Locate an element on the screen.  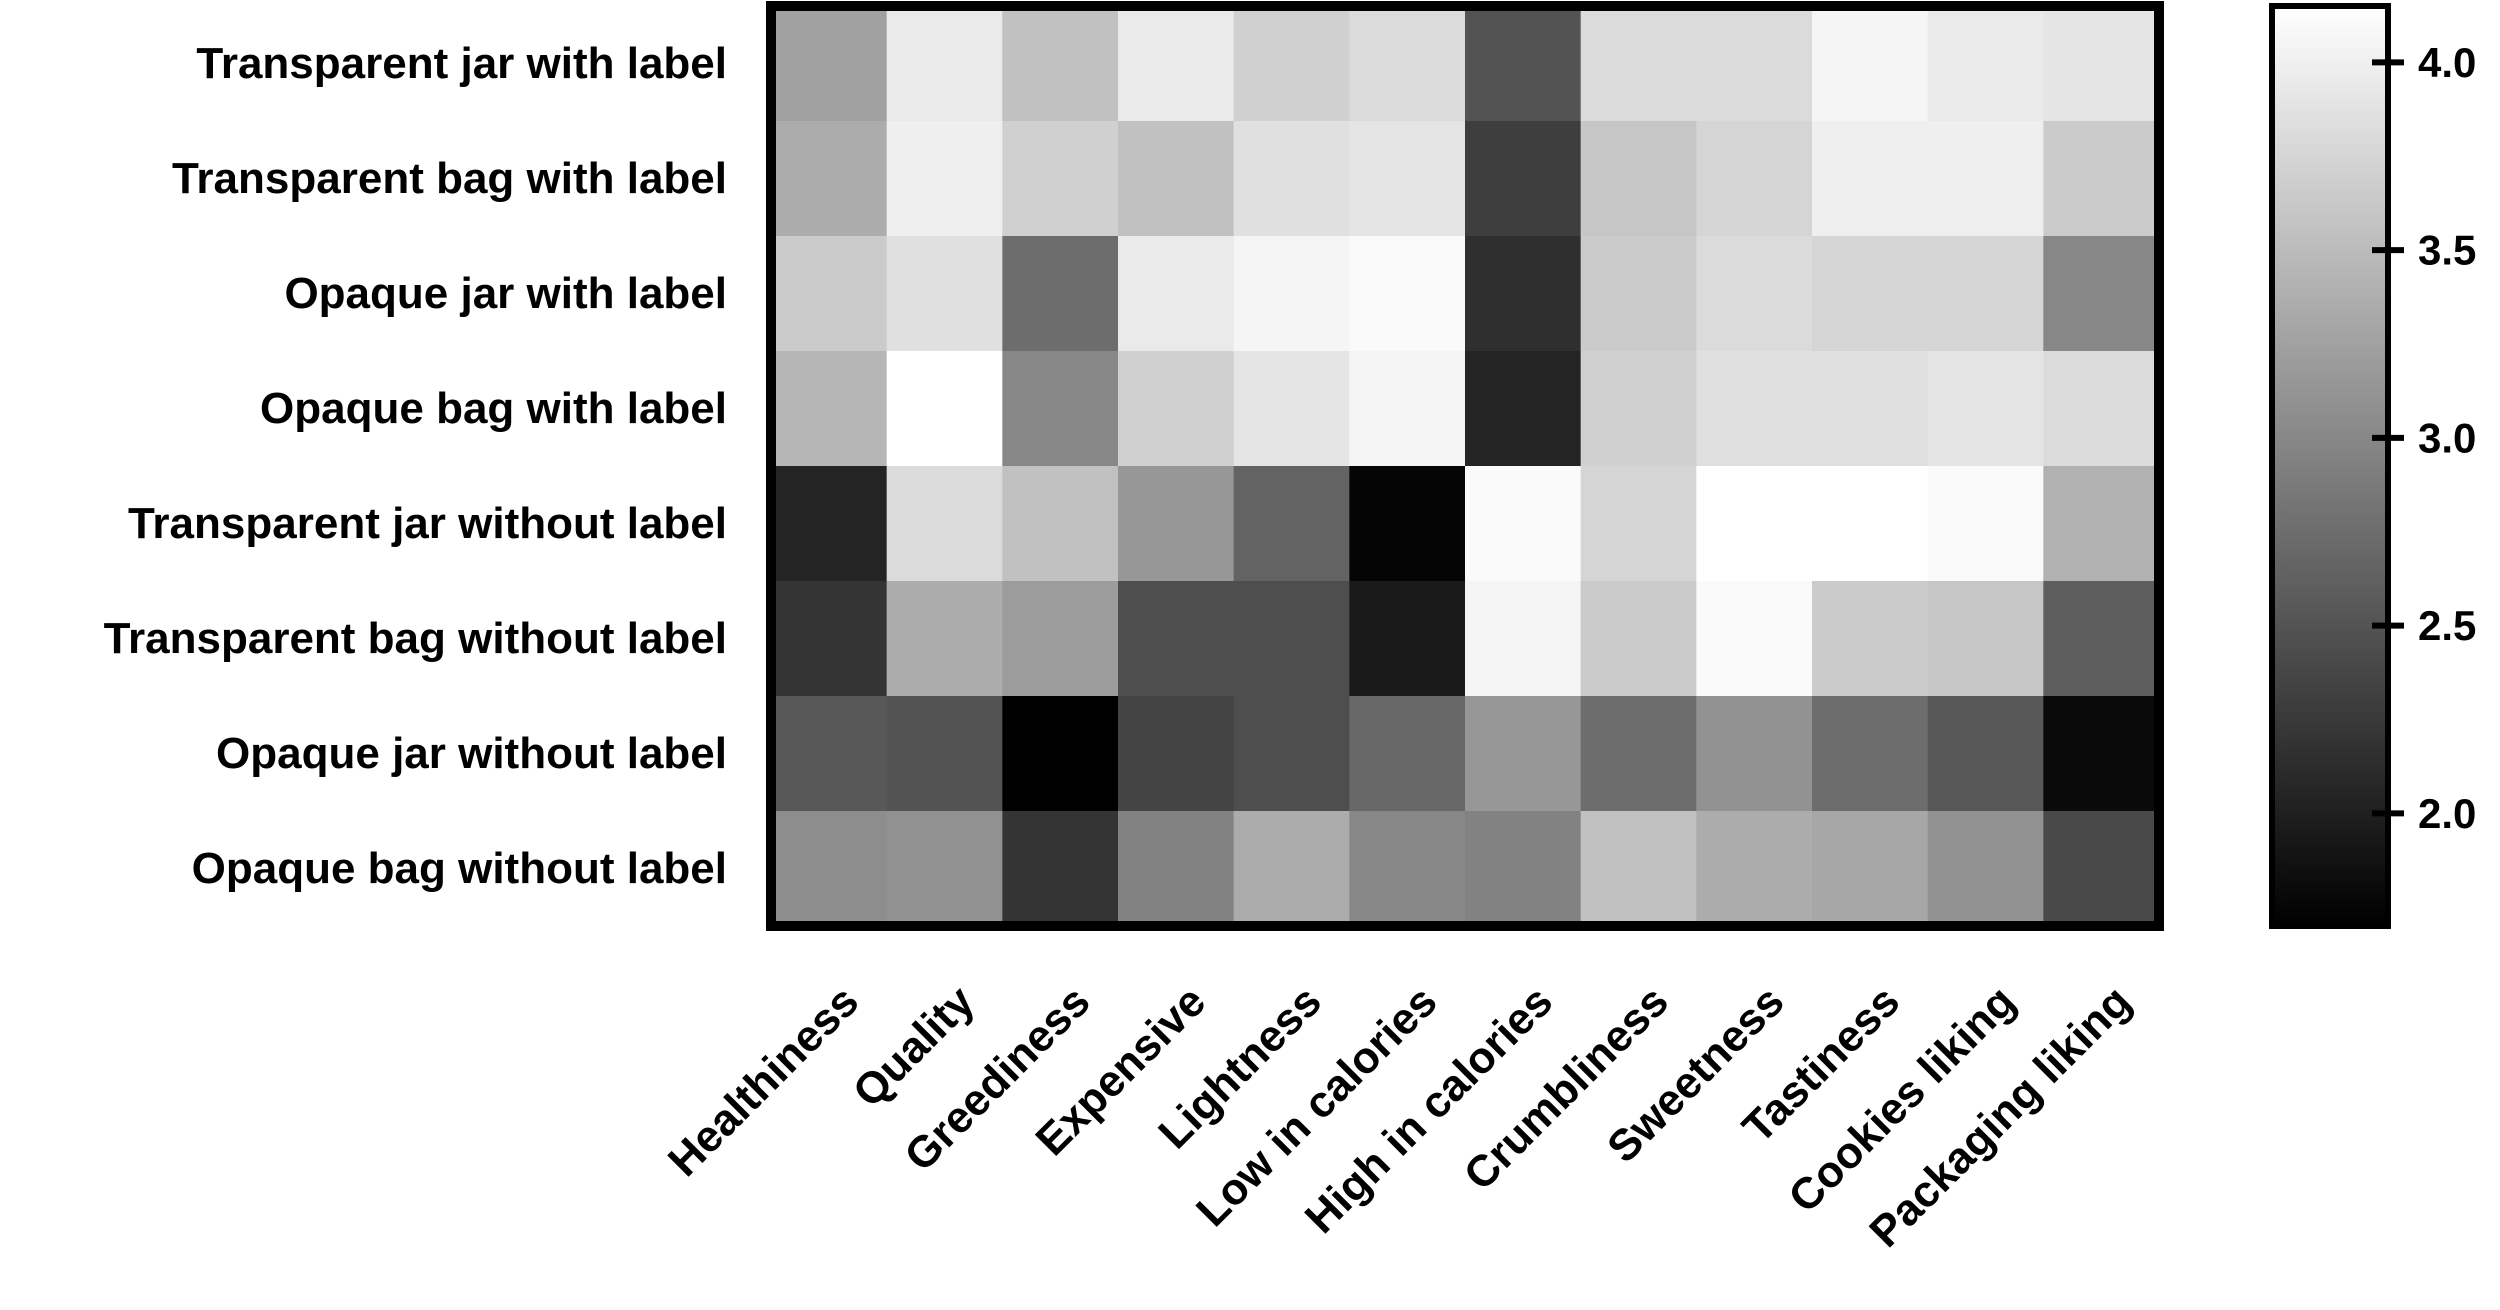
colorbar-tick-label: 3.5 is located at coordinates (2447, 250).